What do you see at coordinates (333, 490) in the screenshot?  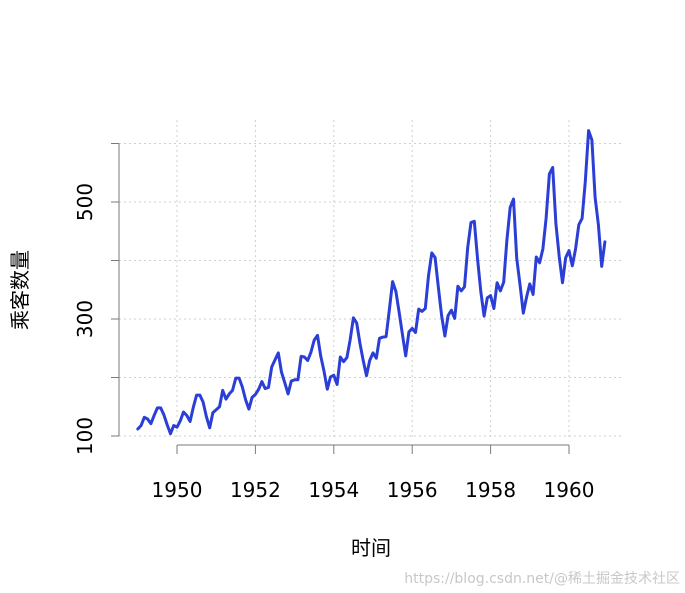 I see `x-tick-label: 1954` at bounding box center [333, 490].